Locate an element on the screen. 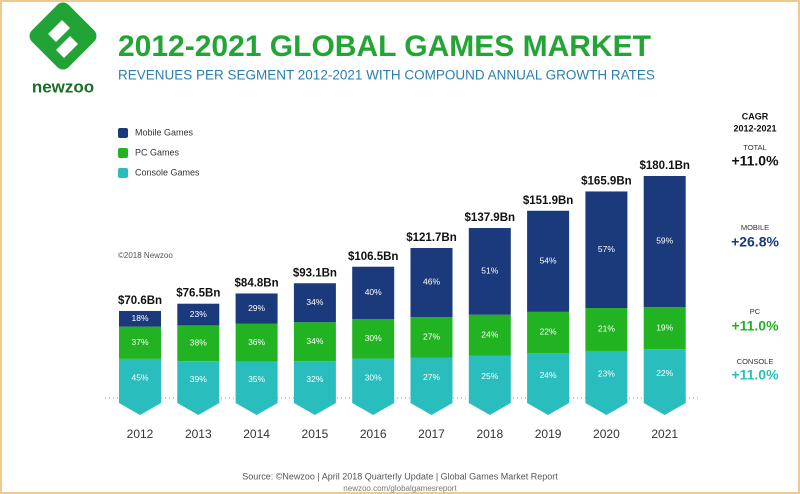 Image resolution: width=800 pixels, height=494 pixels. total-label: $151.9Bn is located at coordinates (548, 201).